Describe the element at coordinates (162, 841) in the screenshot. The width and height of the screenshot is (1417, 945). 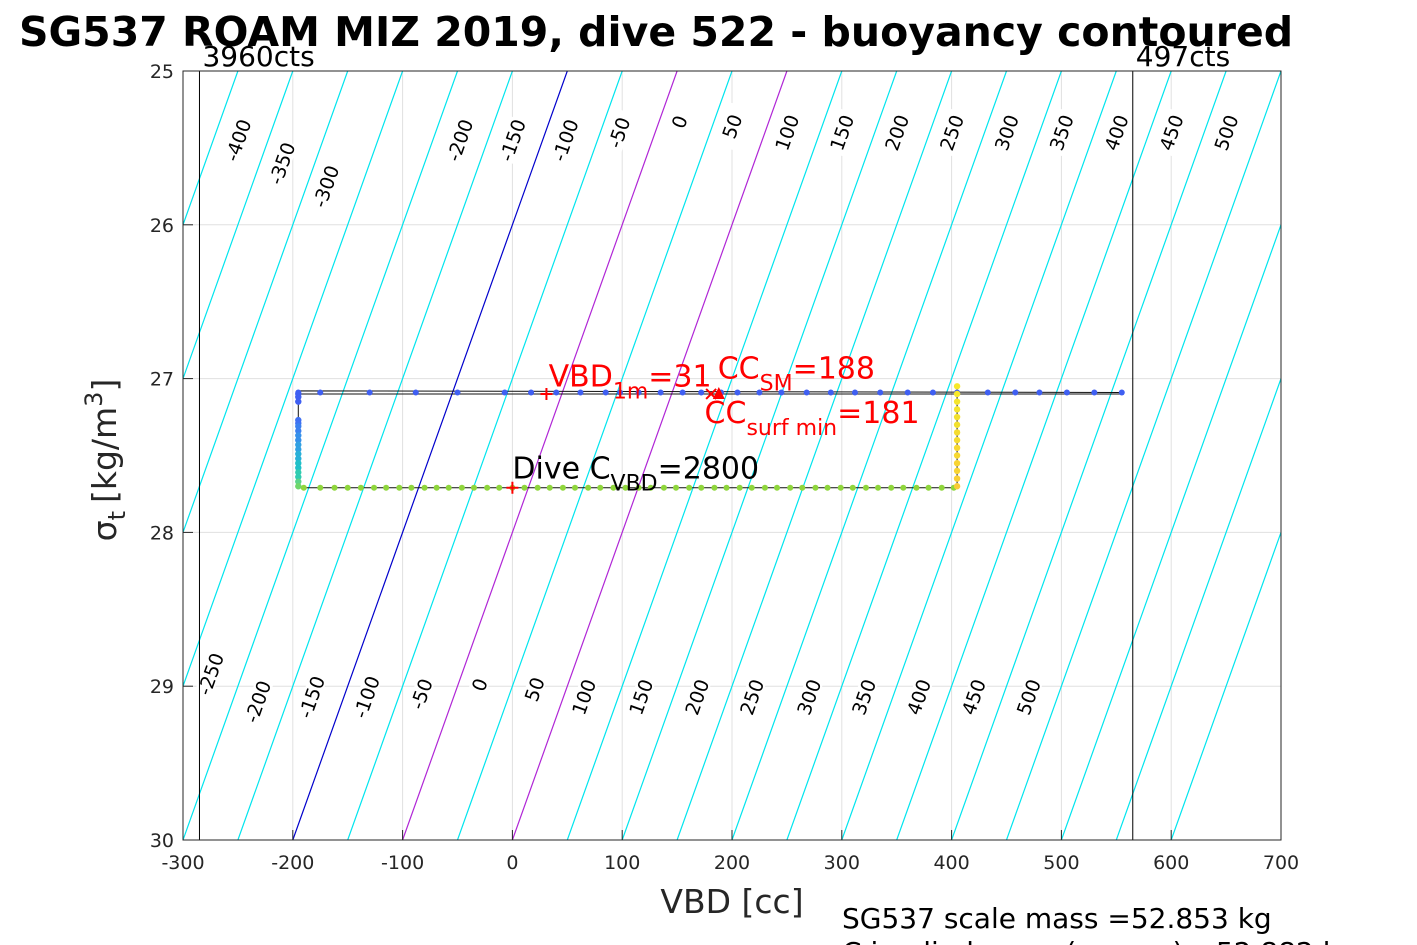
I see `y-tick-label: 30` at that location.